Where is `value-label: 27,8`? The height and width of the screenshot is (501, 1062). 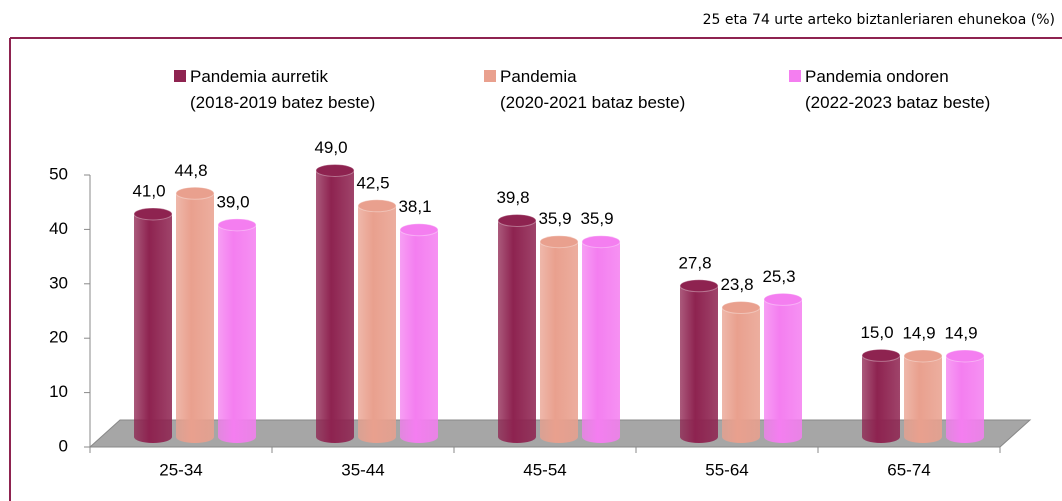
value-label: 27,8 is located at coordinates (694, 262).